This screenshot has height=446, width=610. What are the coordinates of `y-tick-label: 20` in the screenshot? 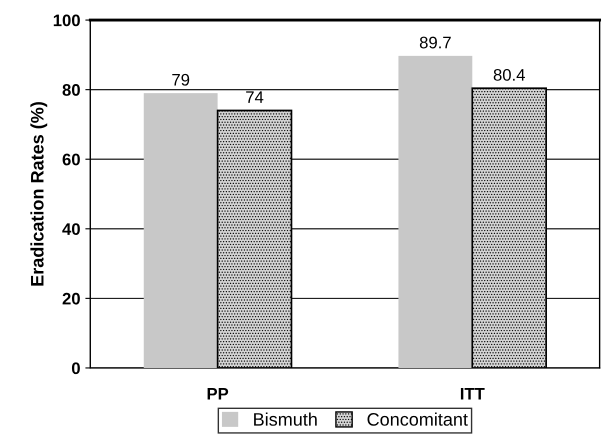 It's located at (71, 298).